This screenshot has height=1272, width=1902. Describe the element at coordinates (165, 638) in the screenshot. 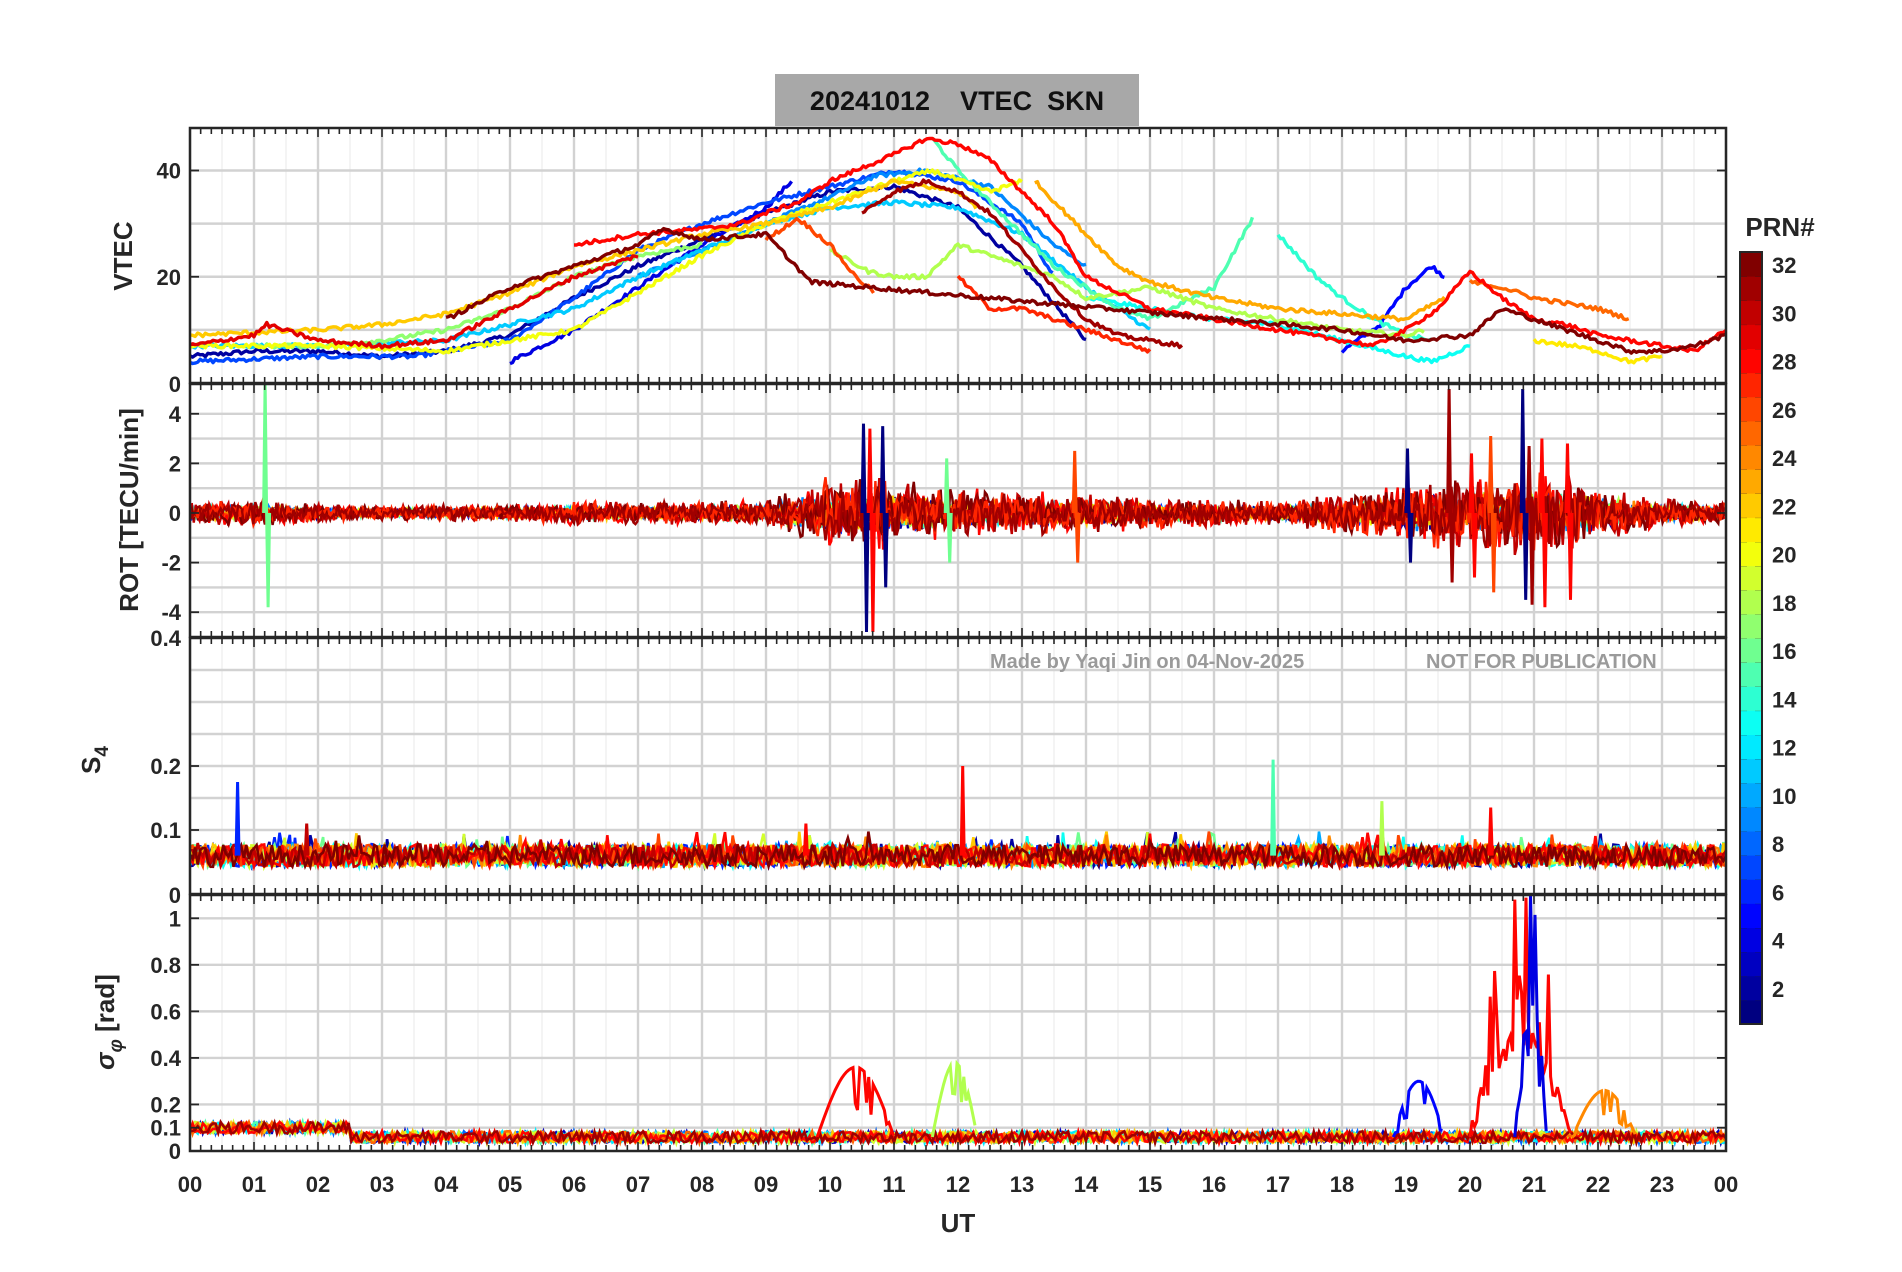

I see `y-tick-label-top: 0.4` at that location.